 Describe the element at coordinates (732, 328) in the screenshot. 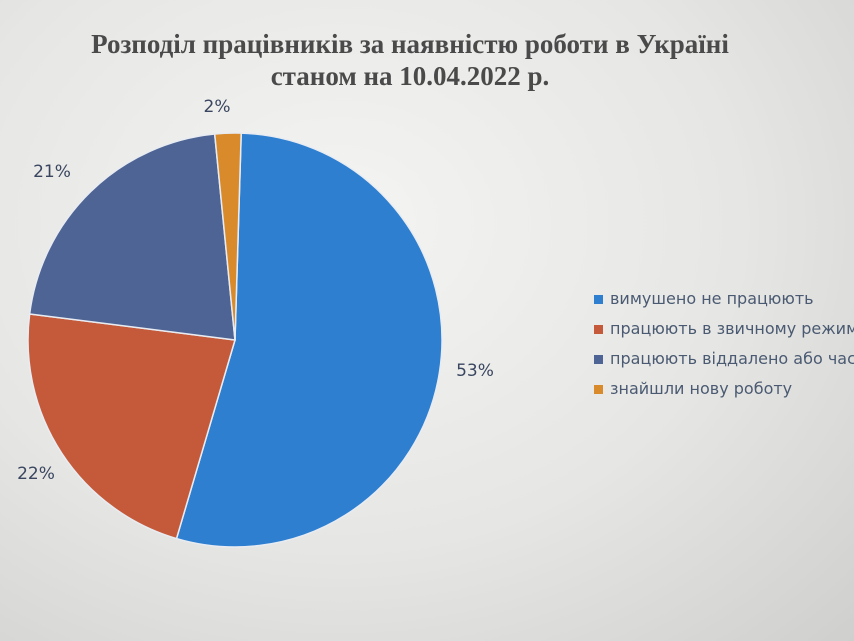

I see `legend-label: працюють в звичному режим` at that location.